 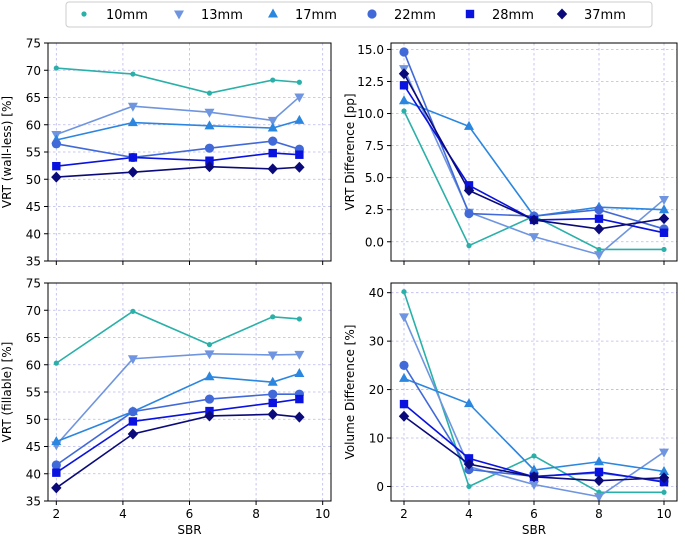 I want to click on y-tick-label: 20, so click(x=376, y=390).